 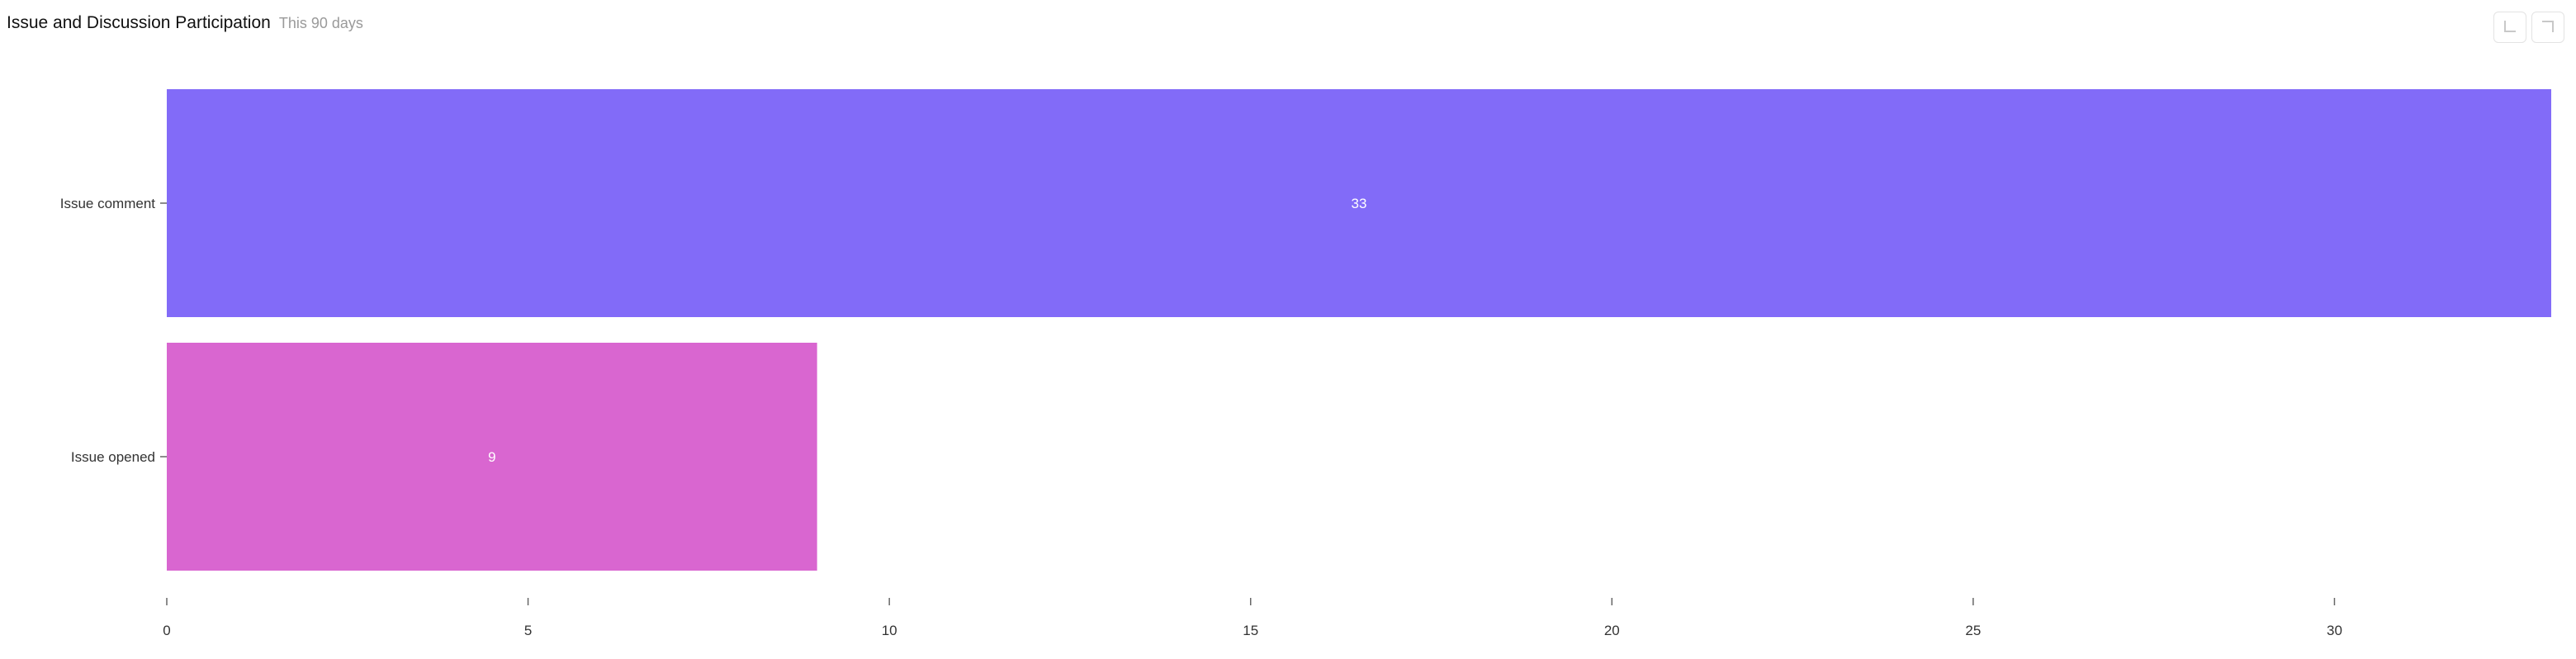 What do you see at coordinates (528, 630) in the screenshot?
I see `x-tick-label: 5` at bounding box center [528, 630].